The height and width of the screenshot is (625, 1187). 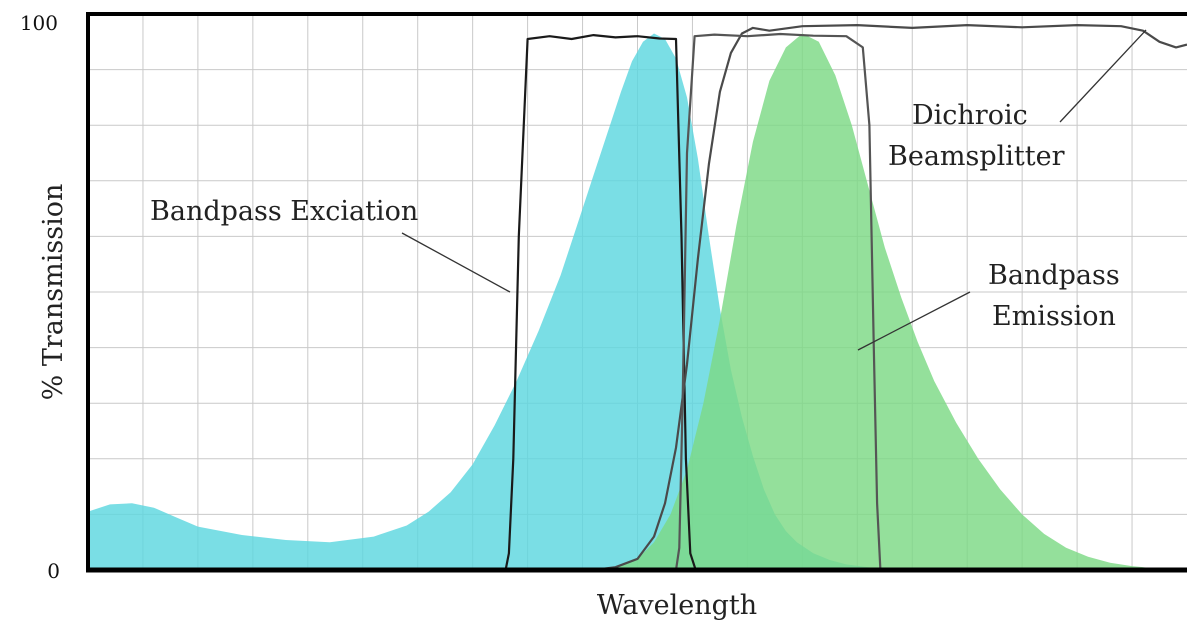 I want to click on annotation-dichroic-line1: Dichroic, so click(x=970, y=115).